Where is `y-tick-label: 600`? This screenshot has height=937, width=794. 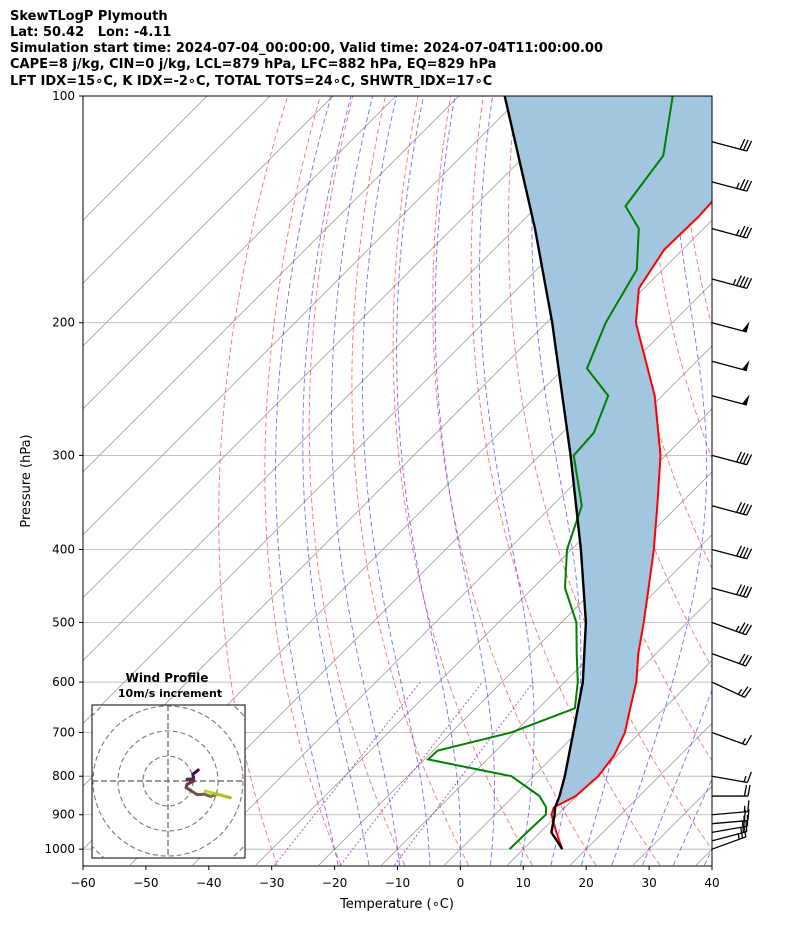 y-tick-label: 600 is located at coordinates (63, 682).